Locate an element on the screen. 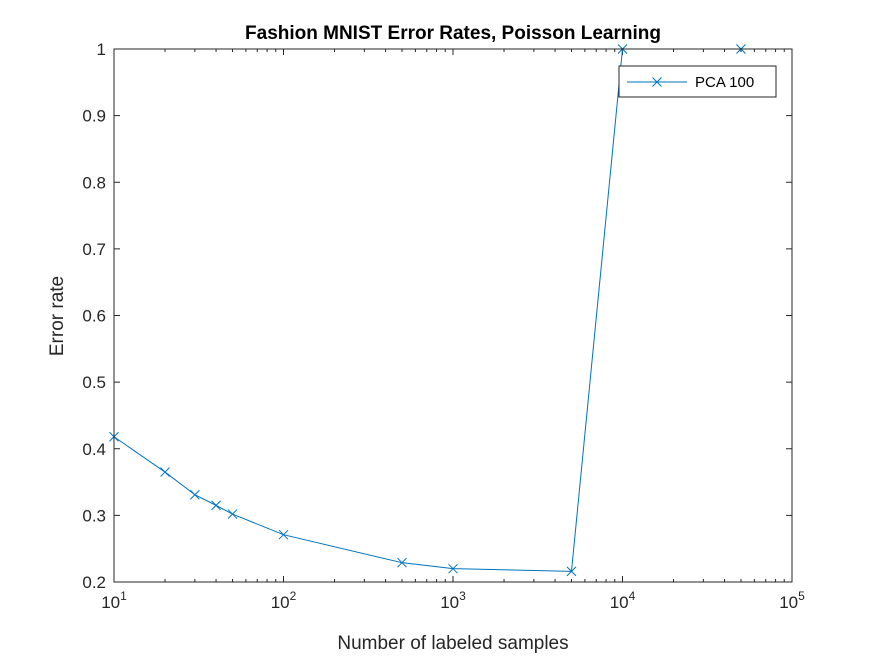 This screenshot has width=875, height=656. y-tick-label: 0.8 is located at coordinates (94, 182).